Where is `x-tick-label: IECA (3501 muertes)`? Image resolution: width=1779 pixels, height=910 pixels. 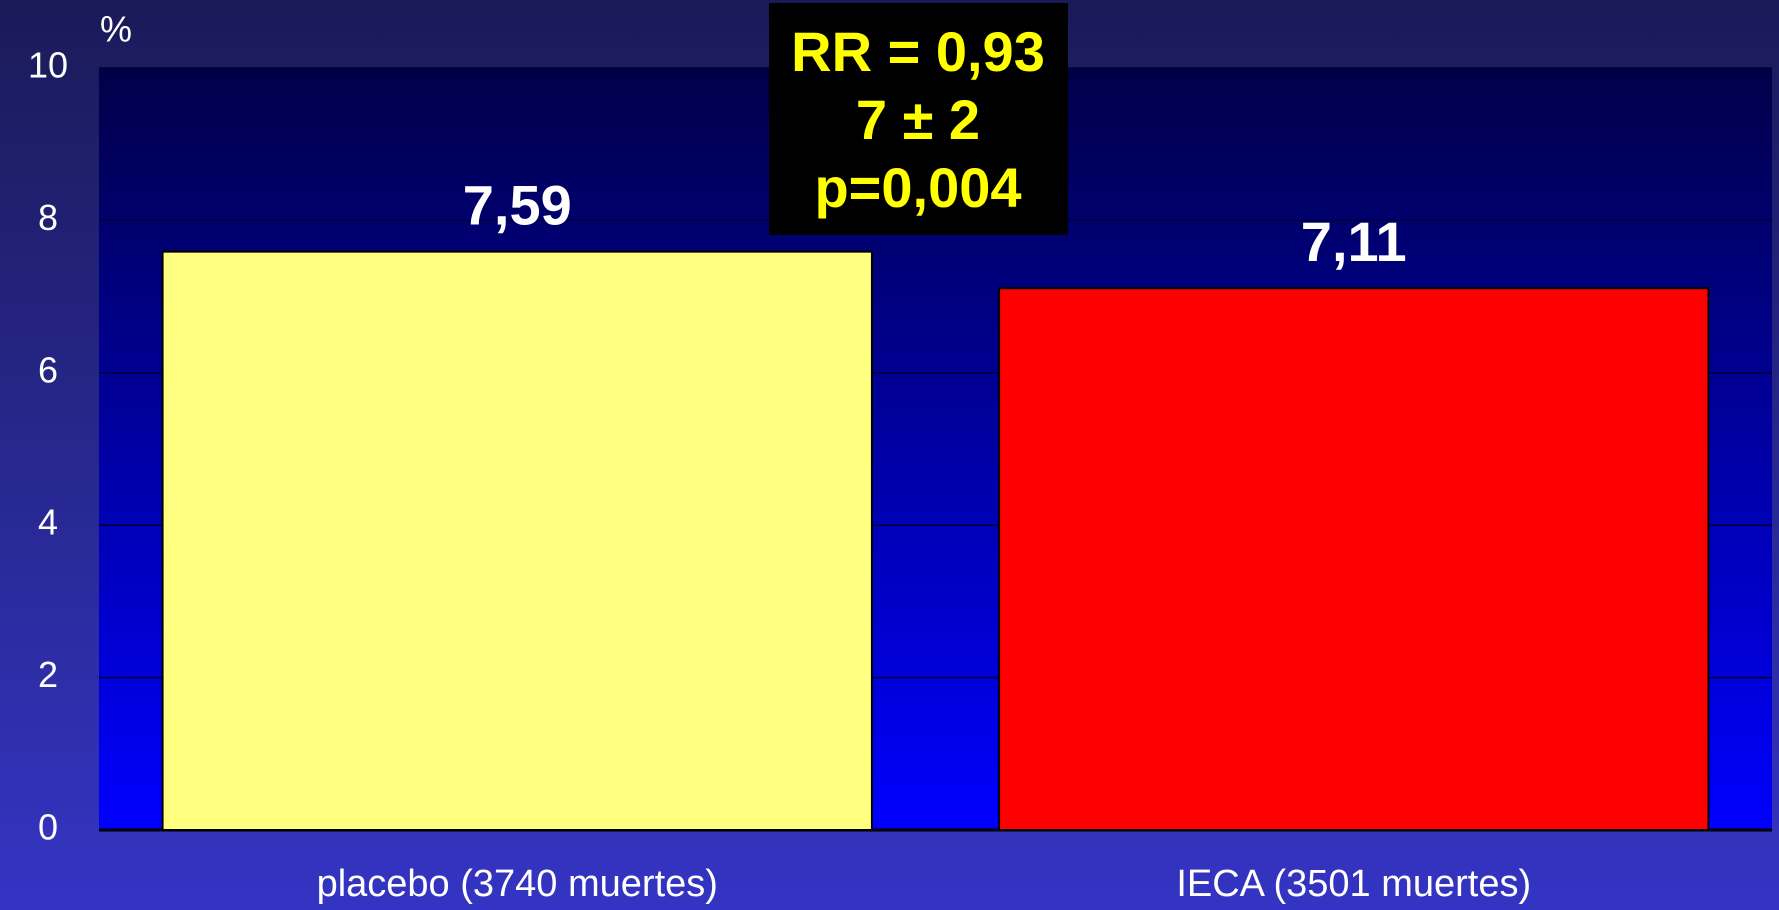
x-tick-label: IECA (3501 muertes) is located at coordinates (1353, 884).